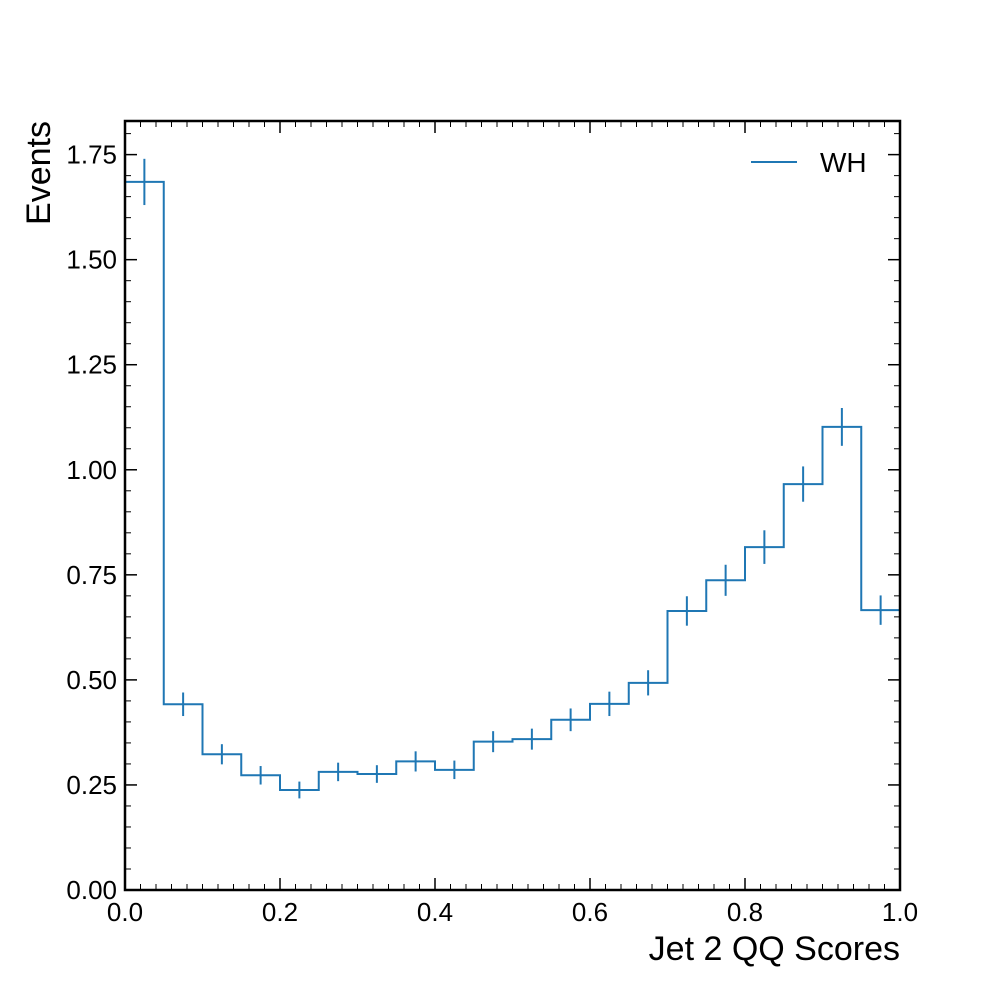 The height and width of the screenshot is (1000, 1000). Describe the element at coordinates (125, 912) in the screenshot. I see `x-tick-label: 0.0` at that location.